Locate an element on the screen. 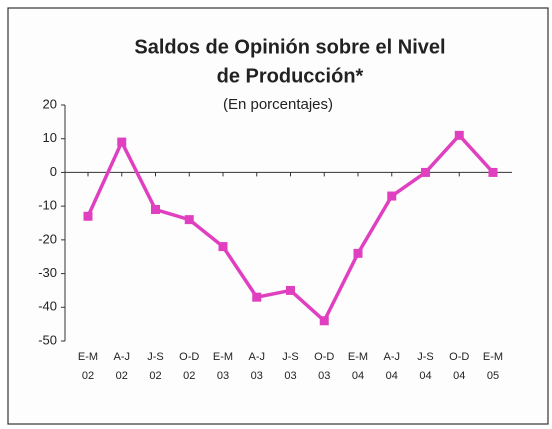 The image size is (552, 429). y-tick-label: 10 is located at coordinates (50, 137).